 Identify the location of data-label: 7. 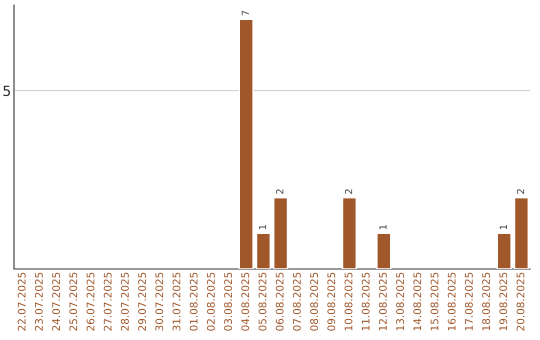
(245, 13).